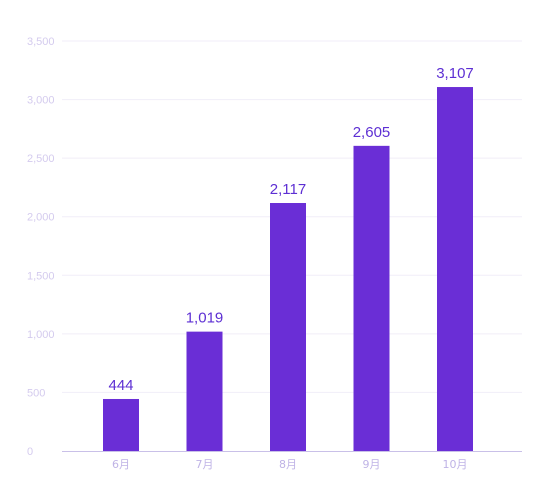 This screenshot has width=550, height=490. I want to click on x-axis-ticks: 6月 7月 8月 9月 10月, so click(290, 464).